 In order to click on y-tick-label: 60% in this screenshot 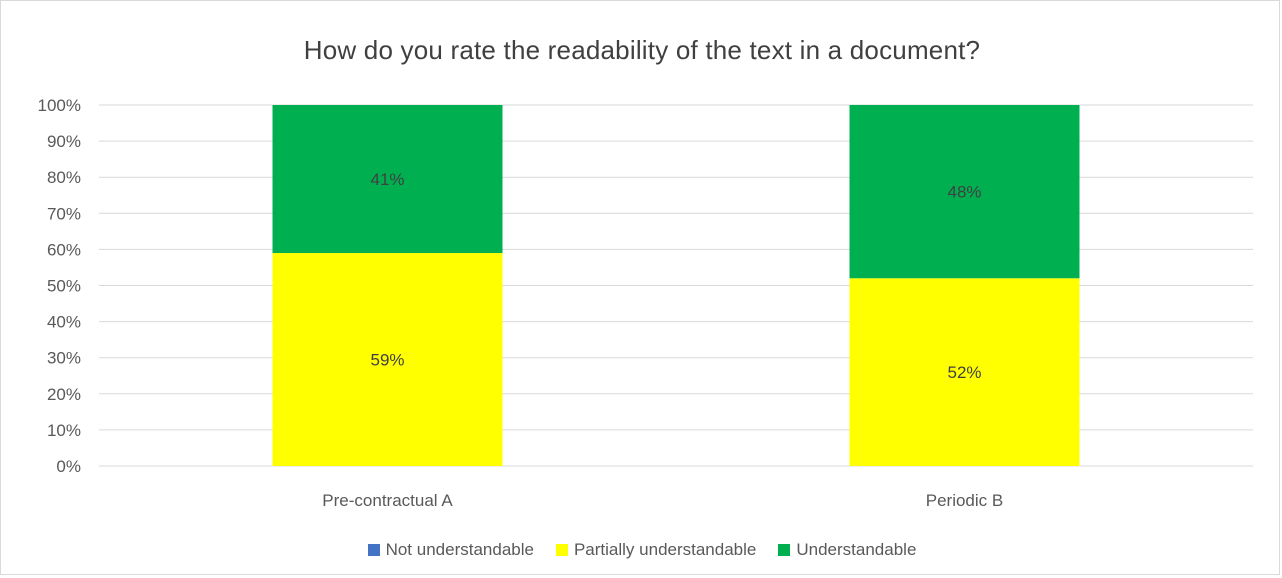, I will do `click(64, 249)`.